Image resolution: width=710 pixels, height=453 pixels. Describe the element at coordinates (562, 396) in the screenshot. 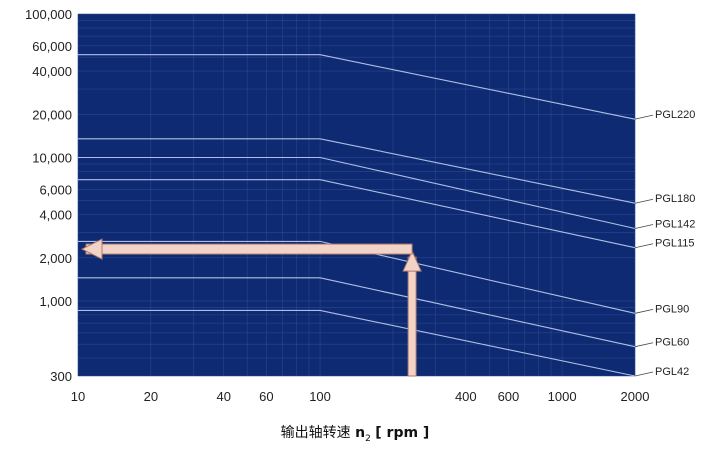

I see `x-tick-label: 1000` at that location.